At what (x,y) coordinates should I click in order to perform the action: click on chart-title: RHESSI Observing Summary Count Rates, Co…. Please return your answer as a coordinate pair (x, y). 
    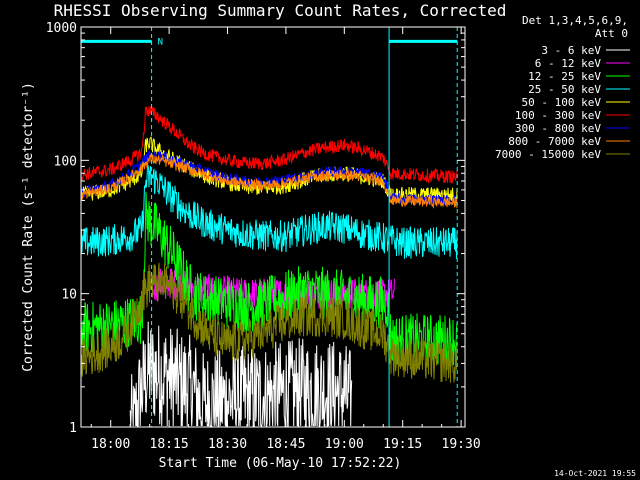
    Looking at the image, I should click on (280, 10).